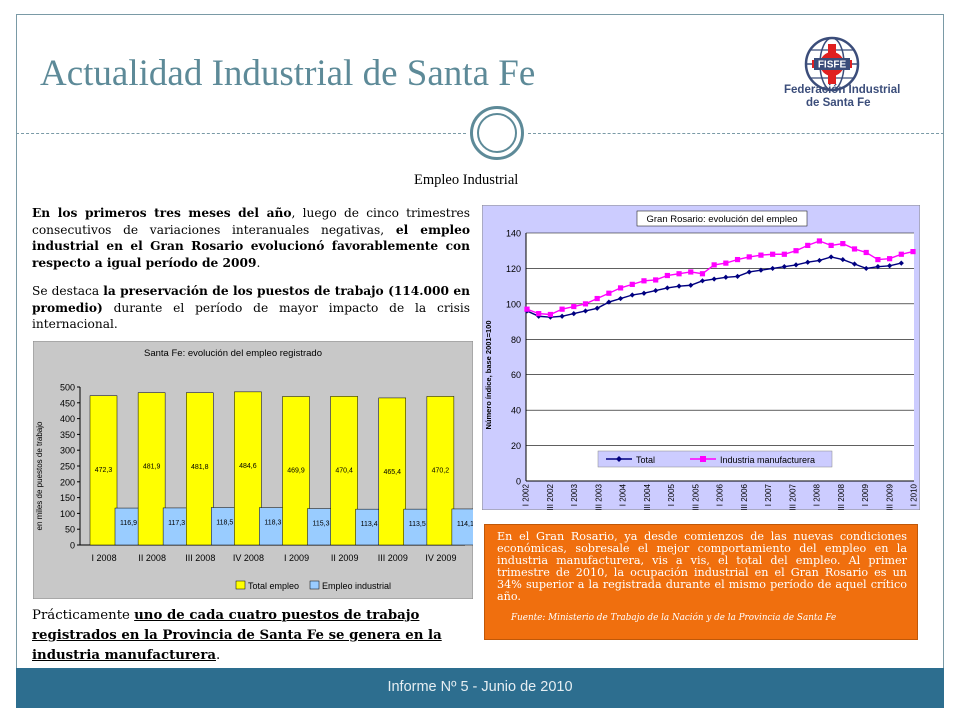  What do you see at coordinates (39, 476) in the screenshot?
I see `bar-chart-ylabel: en miles de puestos de trabajo` at bounding box center [39, 476].